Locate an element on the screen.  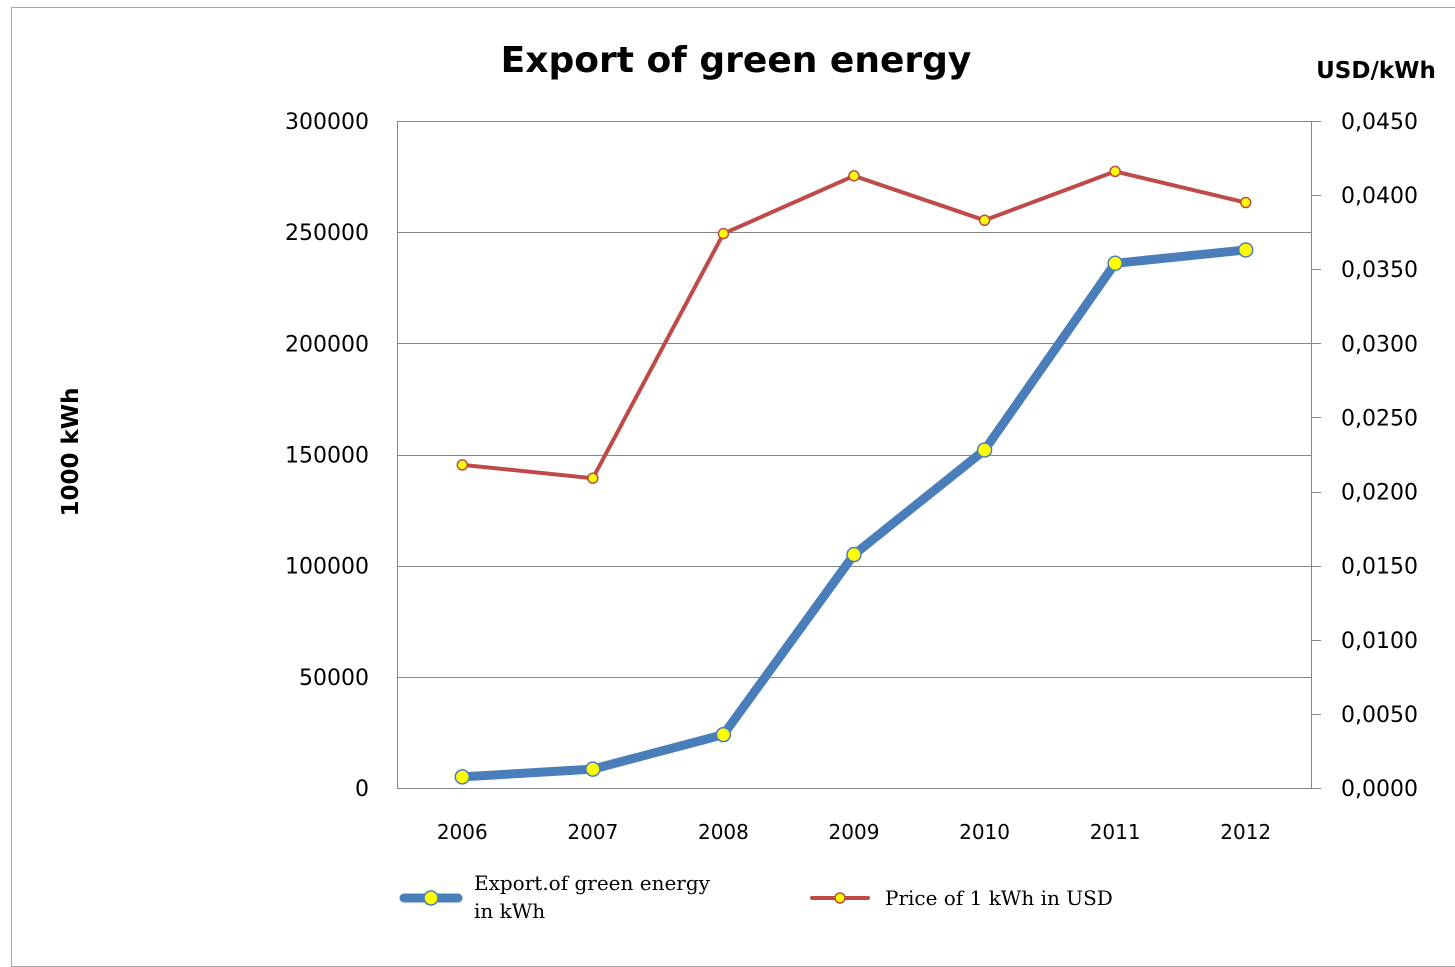
y-right-tick-label: 0,0050 is located at coordinates (1379, 715).